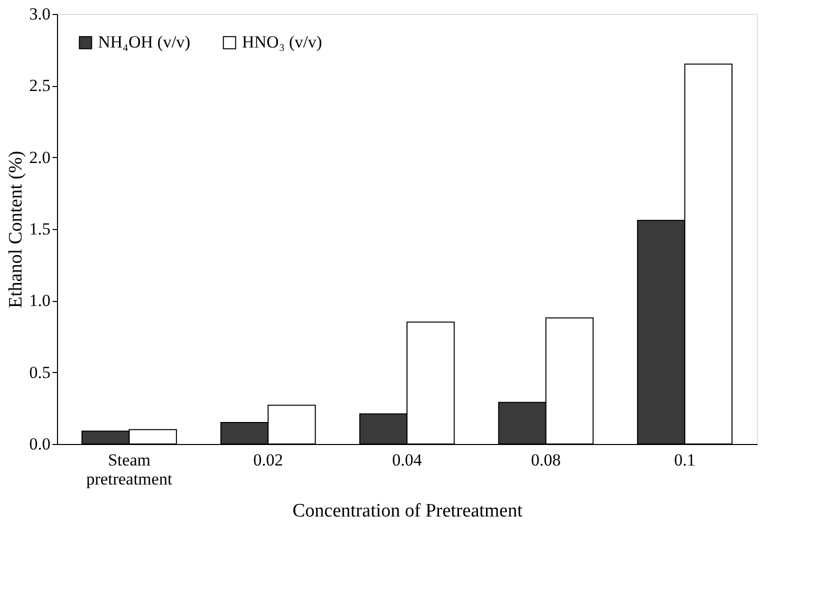 The width and height of the screenshot is (831, 615). I want to click on x-tick-label: 0.08, so click(546, 460).